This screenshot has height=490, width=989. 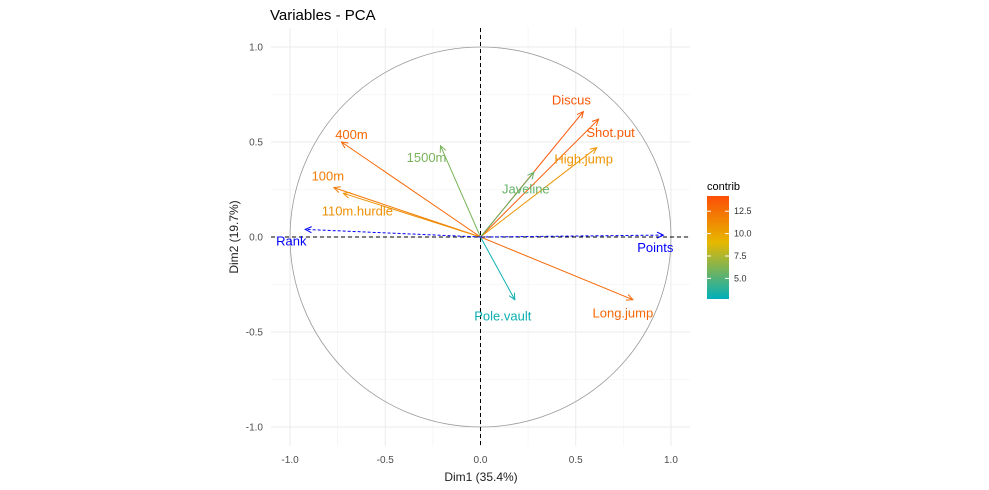 I want to click on var-100m-arrow-head, so click(x=336, y=189).